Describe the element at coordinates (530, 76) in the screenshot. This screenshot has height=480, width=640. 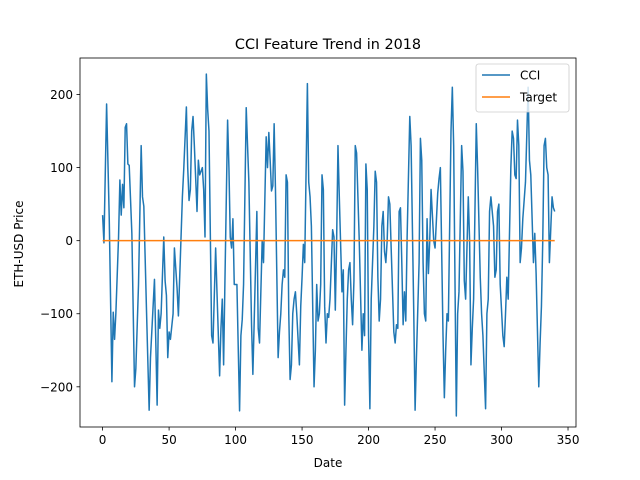
I see `legend-label-cci: CCI` at that location.